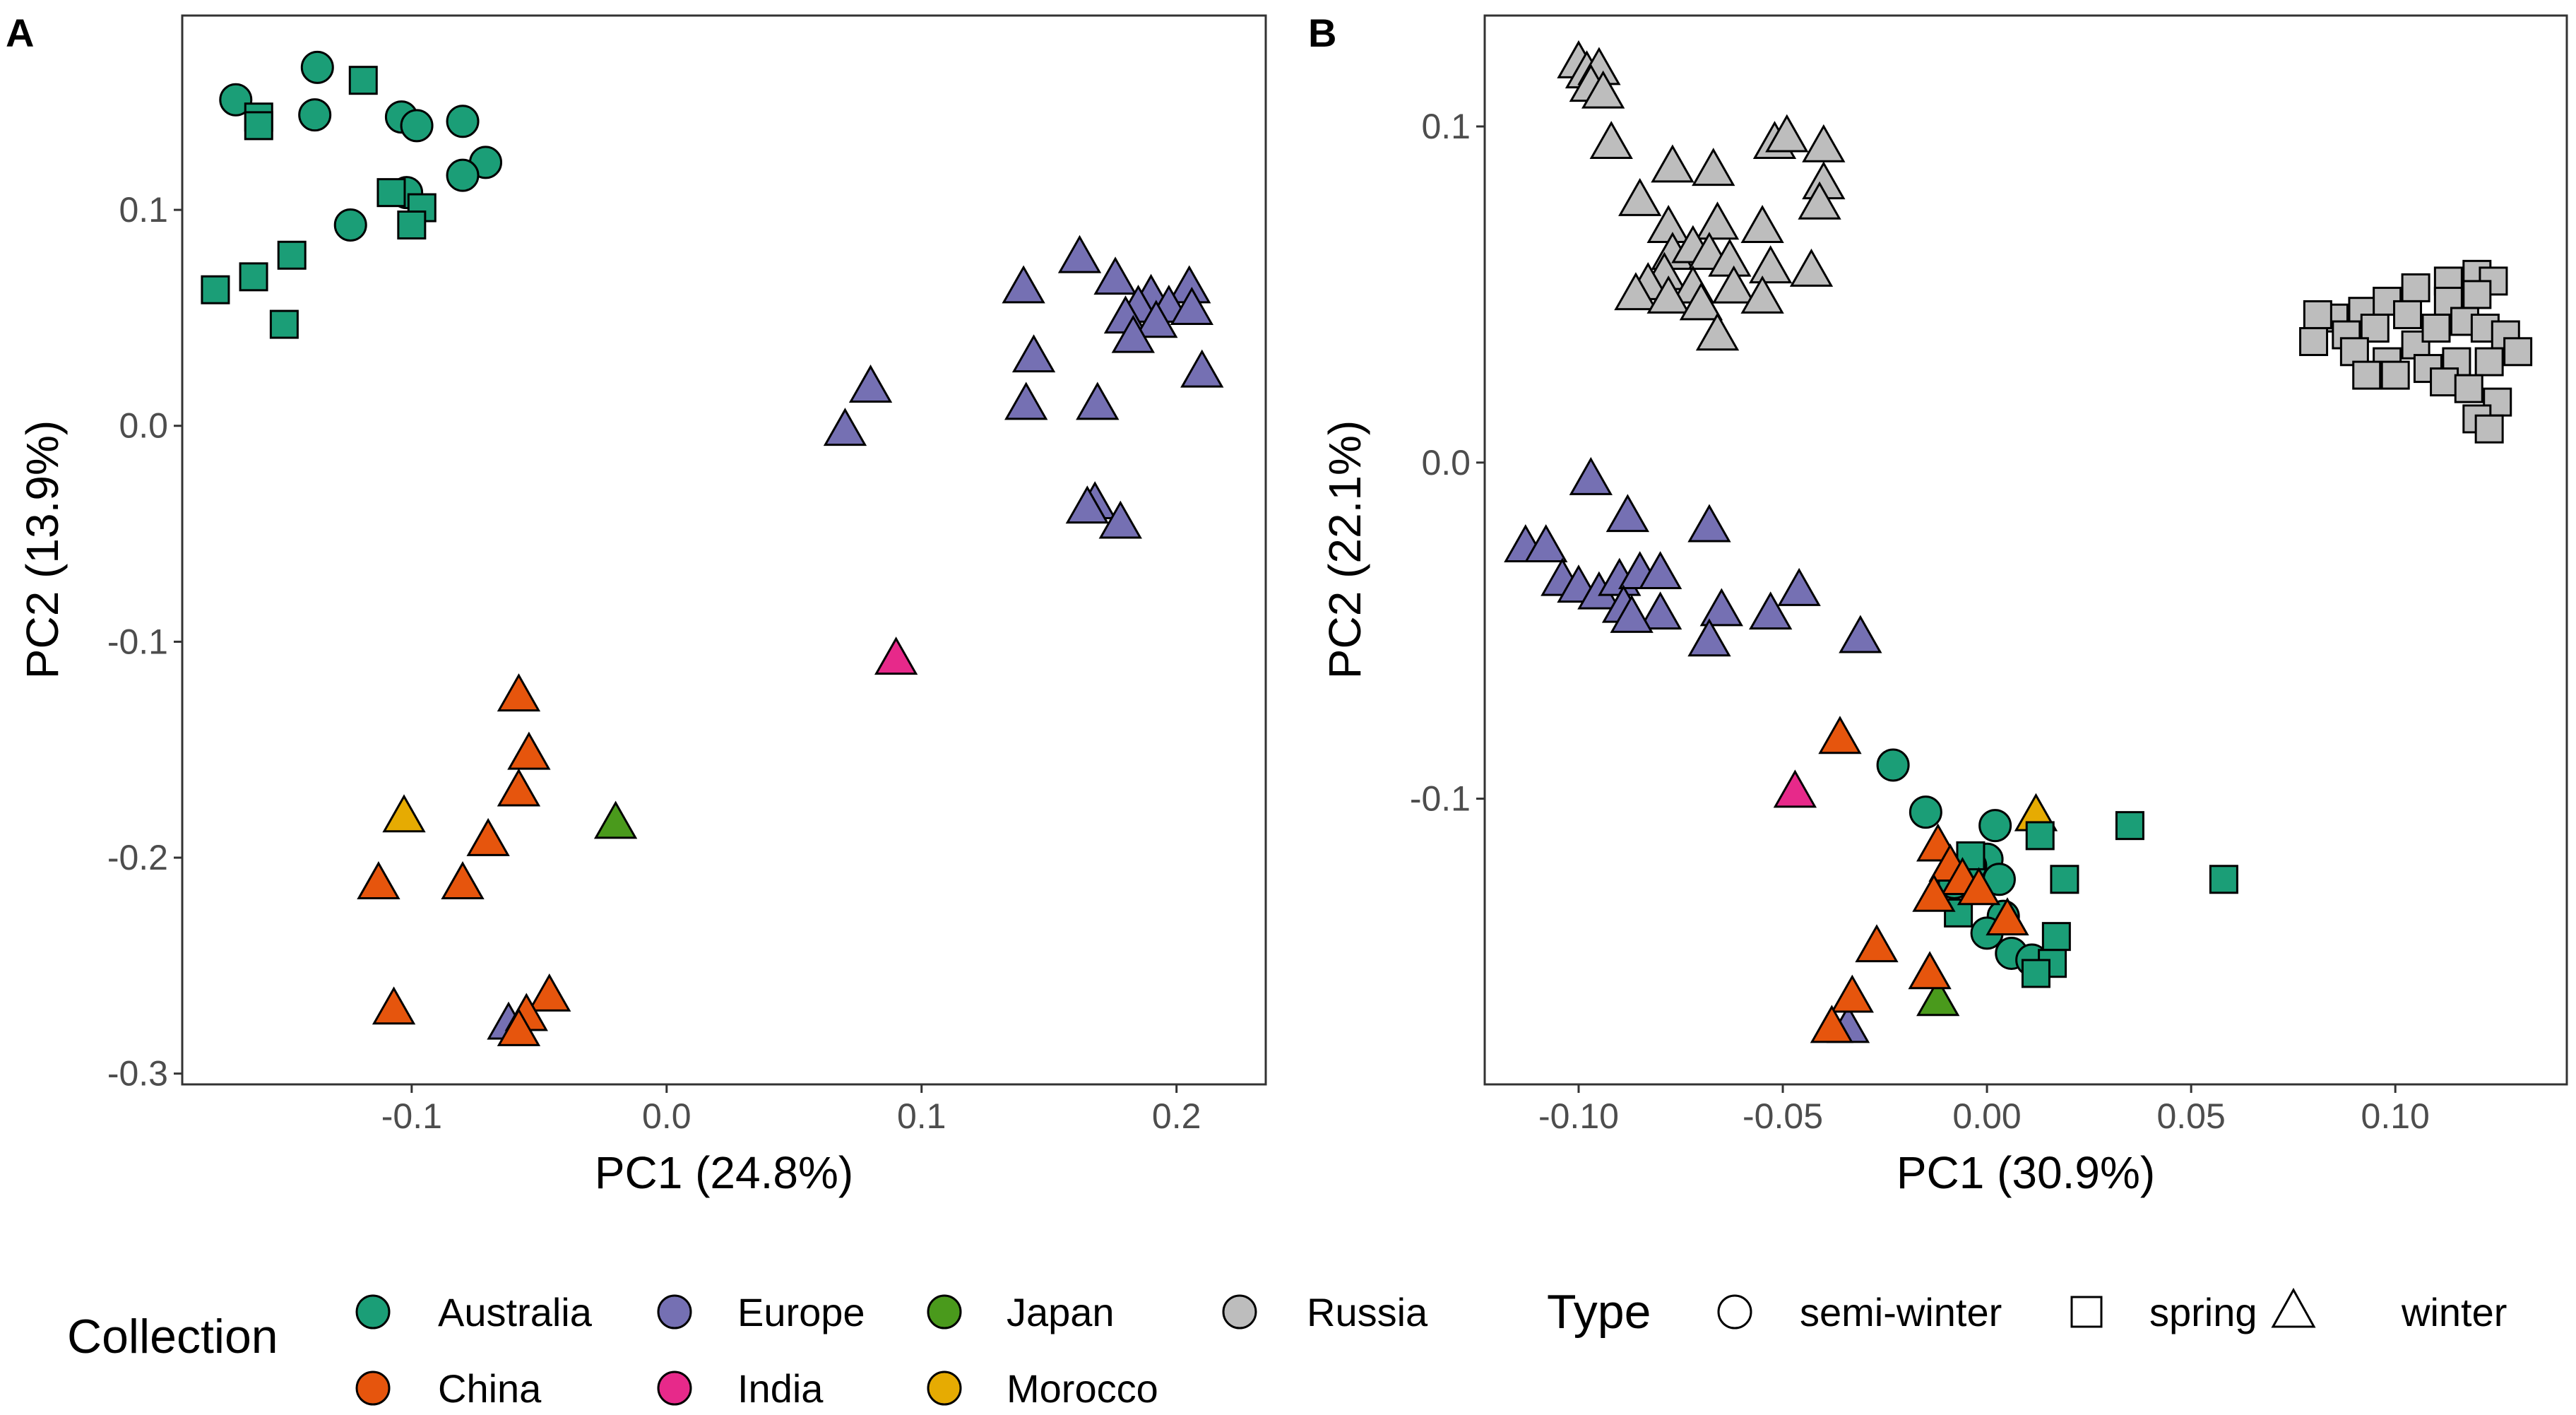 The width and height of the screenshot is (2576, 1415). I want to click on panel-b-x-tick-label: -0.05, so click(1783, 1116).